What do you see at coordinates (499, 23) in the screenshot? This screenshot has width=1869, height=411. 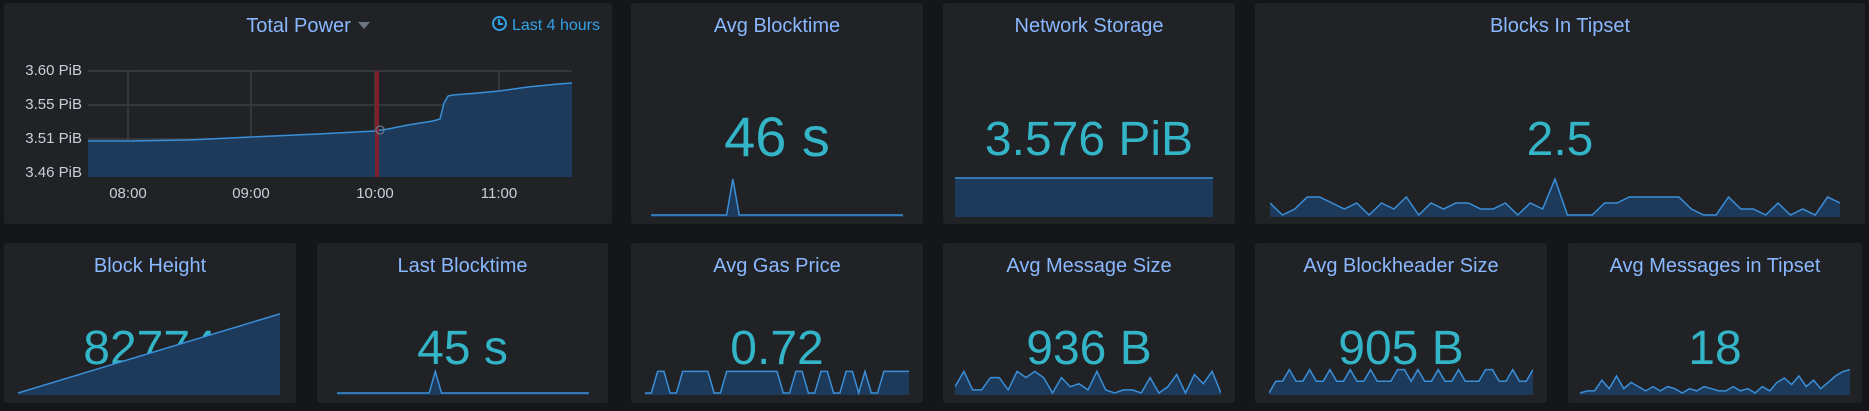 I see `clock-icon` at bounding box center [499, 23].